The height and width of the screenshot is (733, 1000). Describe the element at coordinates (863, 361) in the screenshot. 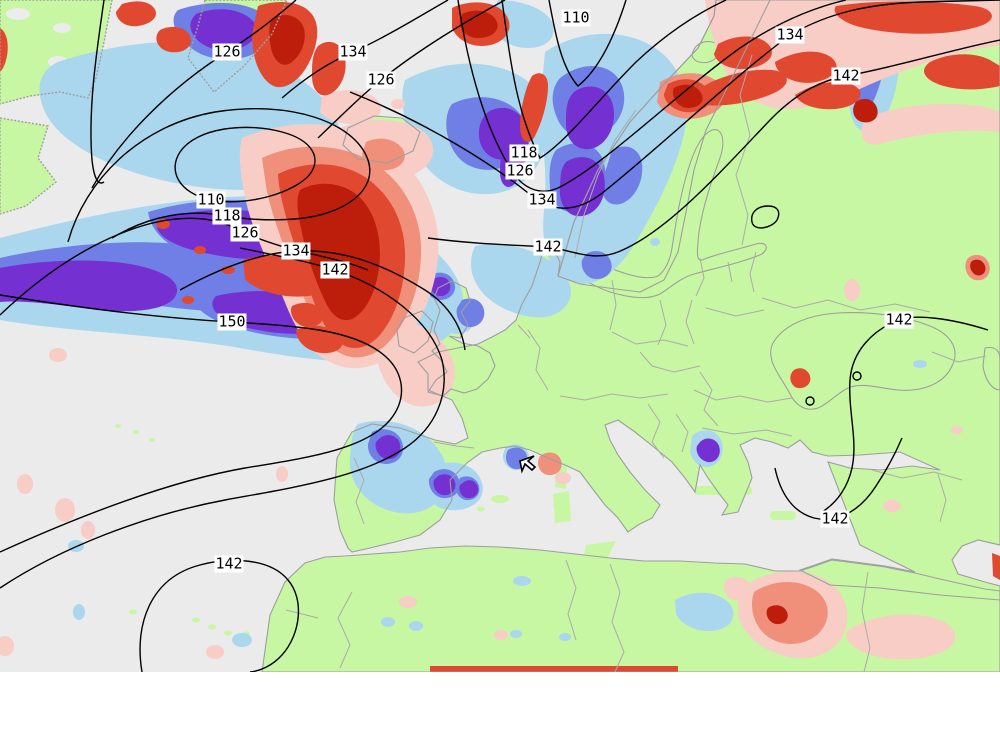

I see `black-sea` at that location.